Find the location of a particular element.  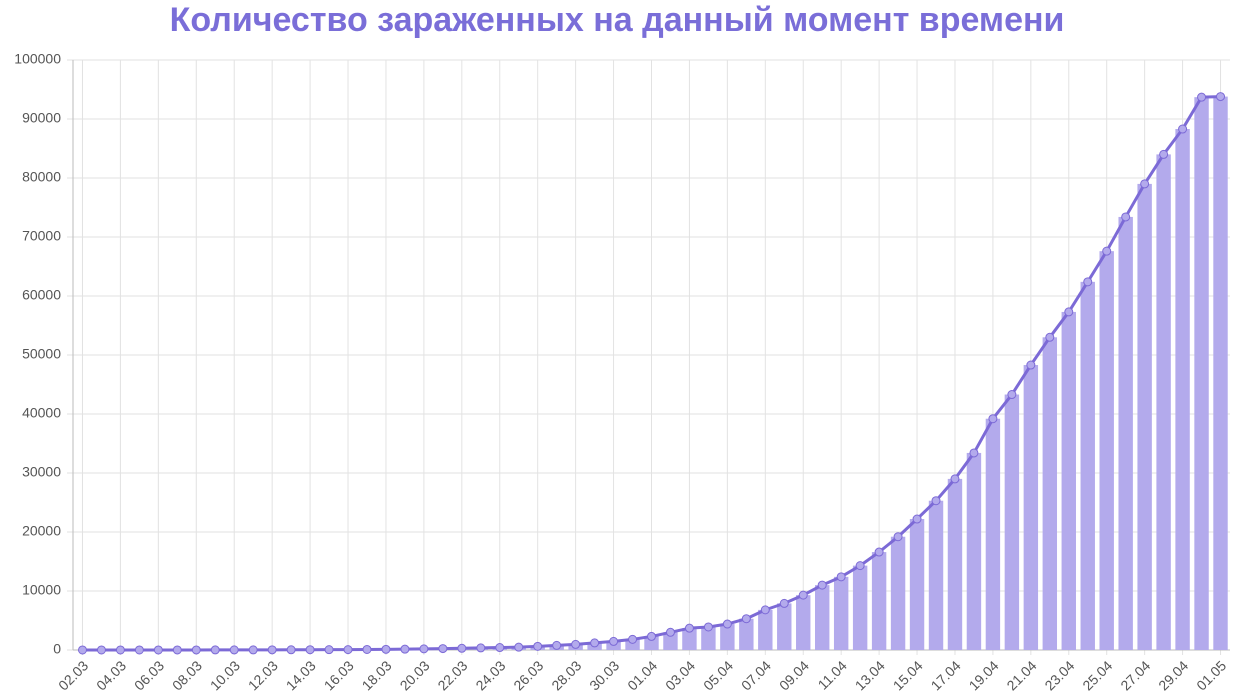

y-tick-label: 0 is located at coordinates (57, 649).